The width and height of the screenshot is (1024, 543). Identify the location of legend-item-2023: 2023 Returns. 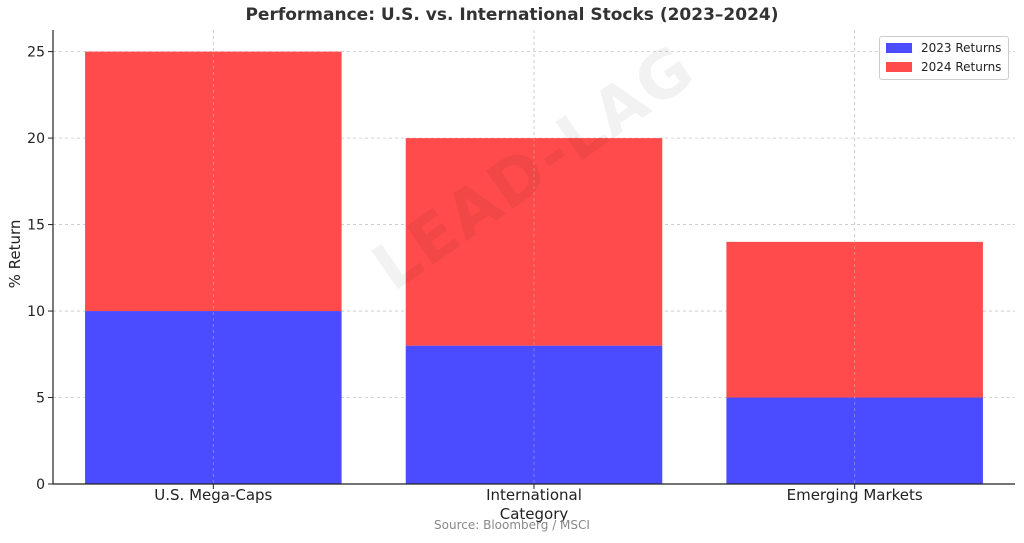
(943, 48).